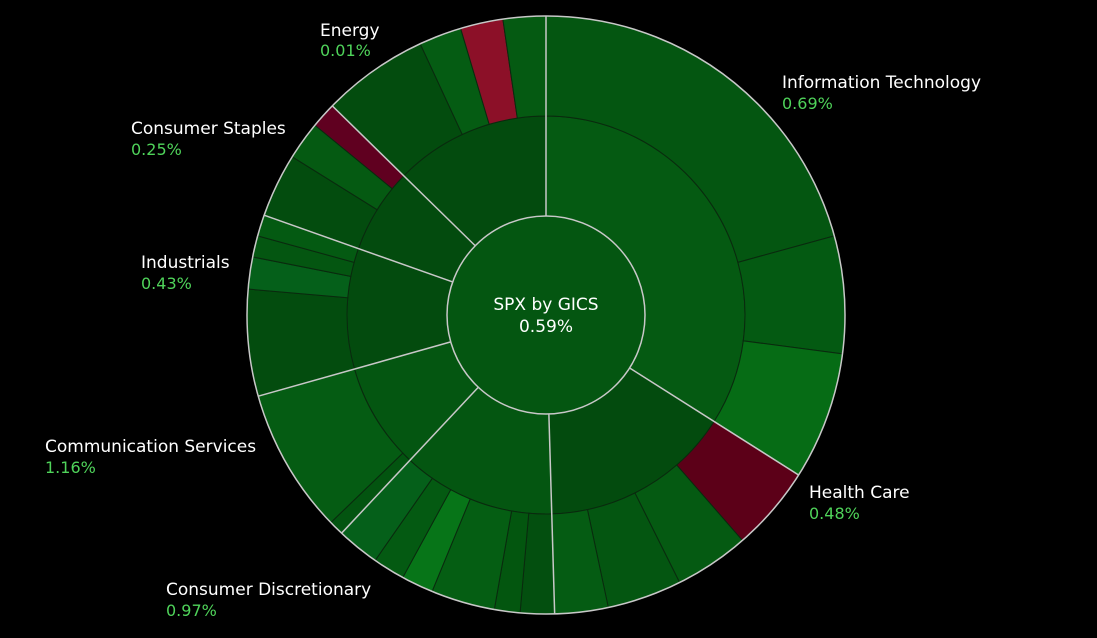  Describe the element at coordinates (834, 513) in the screenshot. I see `label-health-care-value: 0.48%` at that location.